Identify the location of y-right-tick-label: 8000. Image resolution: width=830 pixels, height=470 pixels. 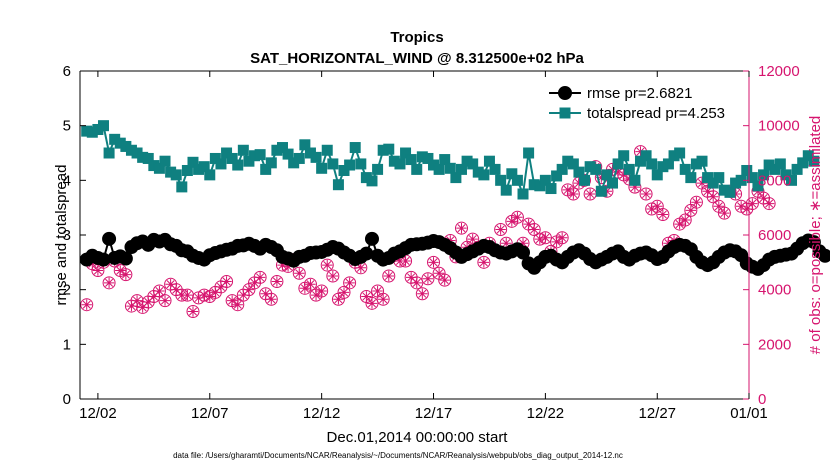
(774, 180).